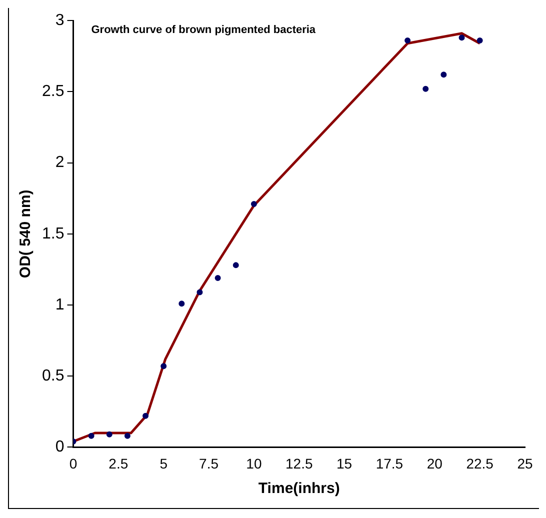 The image size is (546, 518). Describe the element at coordinates (164, 463) in the screenshot. I see `x-tick-label: 5` at that location.